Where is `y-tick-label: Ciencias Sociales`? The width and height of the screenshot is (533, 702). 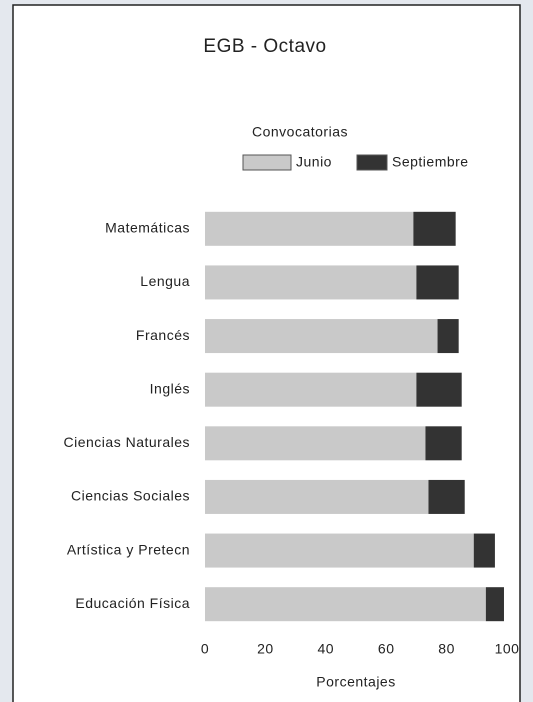
y-tick-label: Ciencias Sociales is located at coordinates (130, 496).